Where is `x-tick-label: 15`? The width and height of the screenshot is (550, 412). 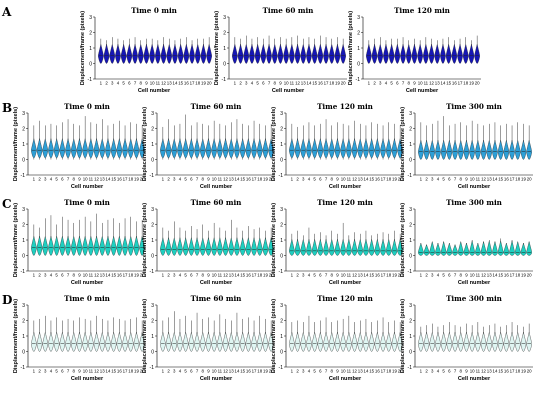
x-tick-label: 15 is located at coordinates (371, 179).